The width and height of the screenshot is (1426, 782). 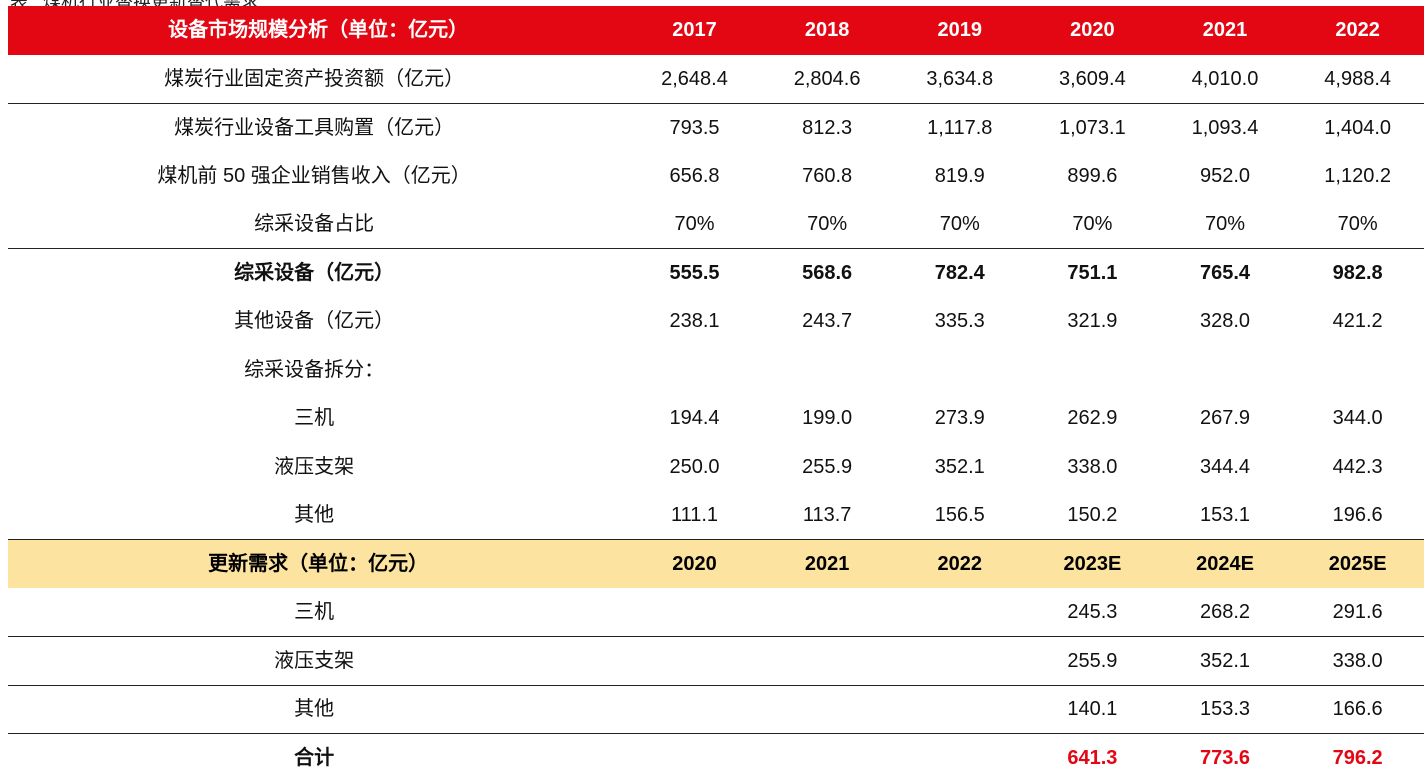 What do you see at coordinates (827, 176) in the screenshot?
I see `cell-value: 760.8` at bounding box center [827, 176].